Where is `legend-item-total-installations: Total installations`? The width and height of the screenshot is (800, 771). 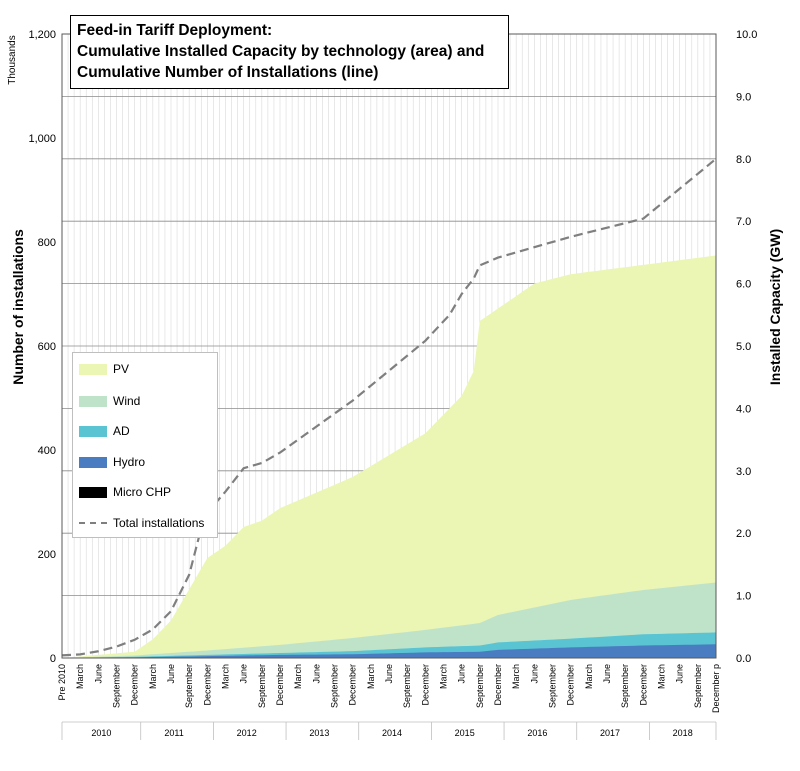
legend-item-total-installations: Total installations is located at coordinates (141, 523).